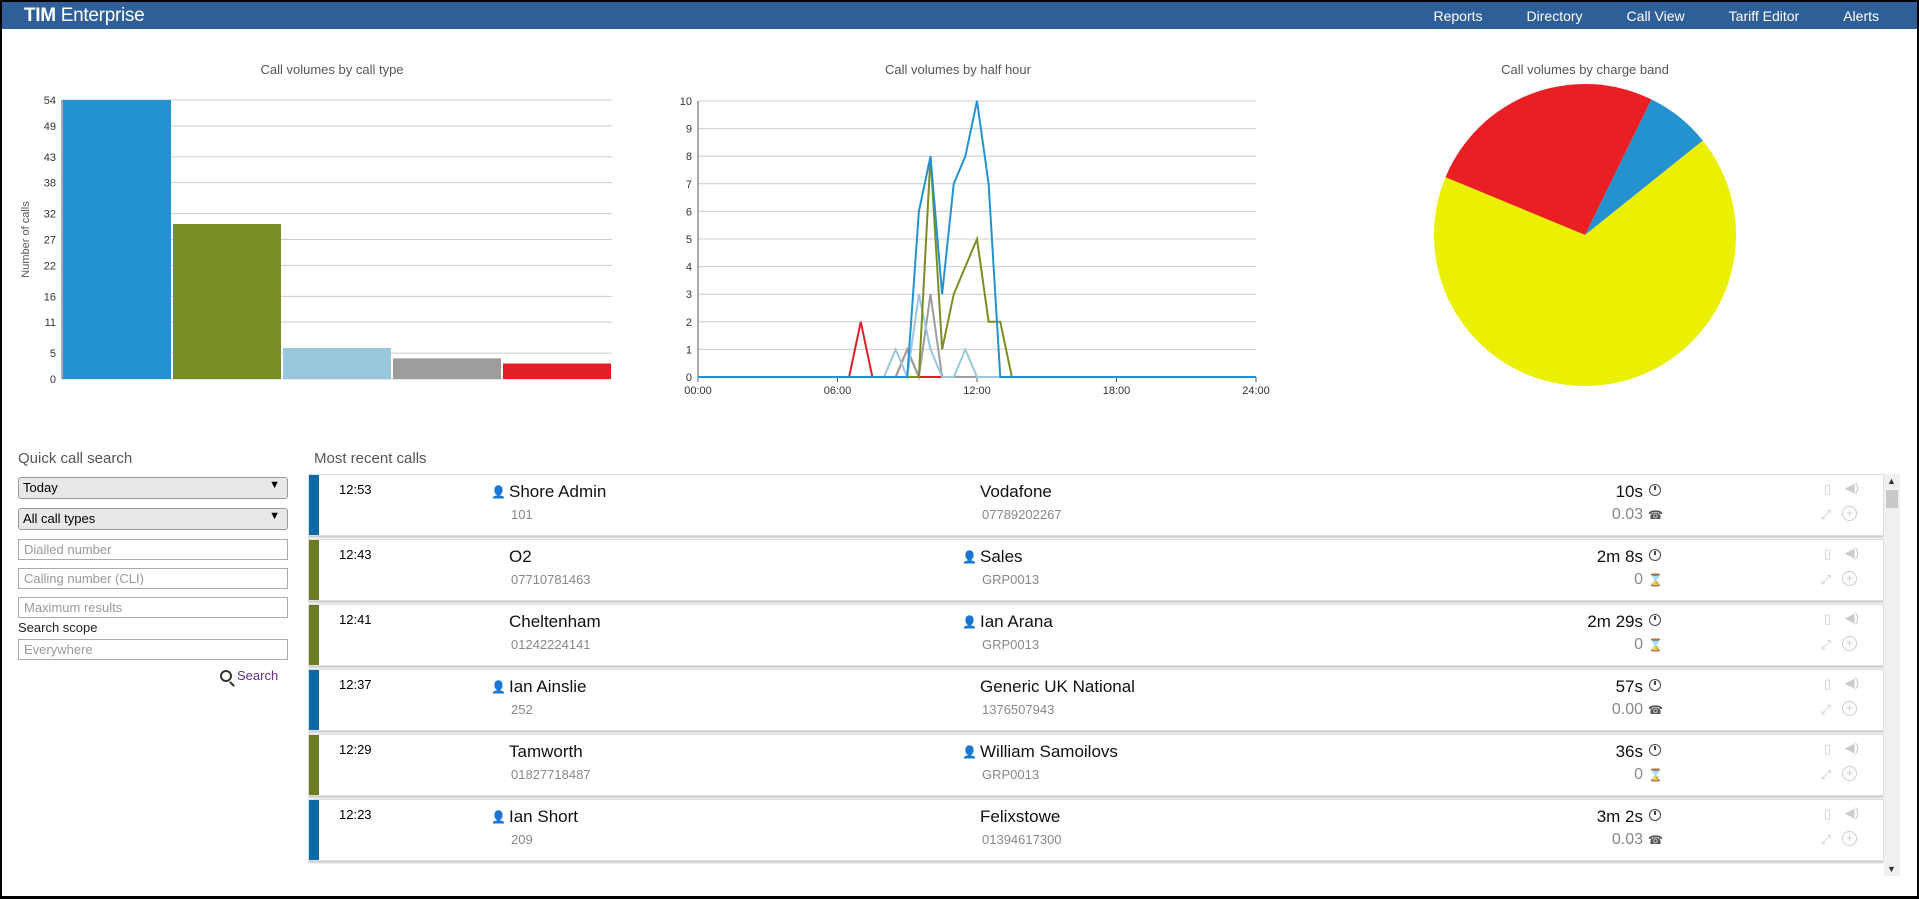  I want to click on y-tick-label: 16, so click(50, 297).